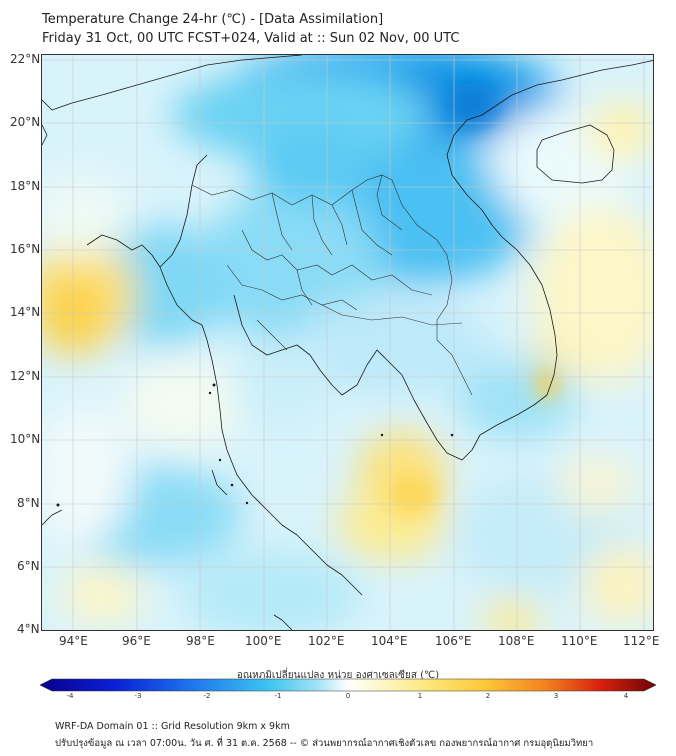 The height and width of the screenshot is (756, 676). I want to click on colorbar-tick: -3, so click(138, 696).